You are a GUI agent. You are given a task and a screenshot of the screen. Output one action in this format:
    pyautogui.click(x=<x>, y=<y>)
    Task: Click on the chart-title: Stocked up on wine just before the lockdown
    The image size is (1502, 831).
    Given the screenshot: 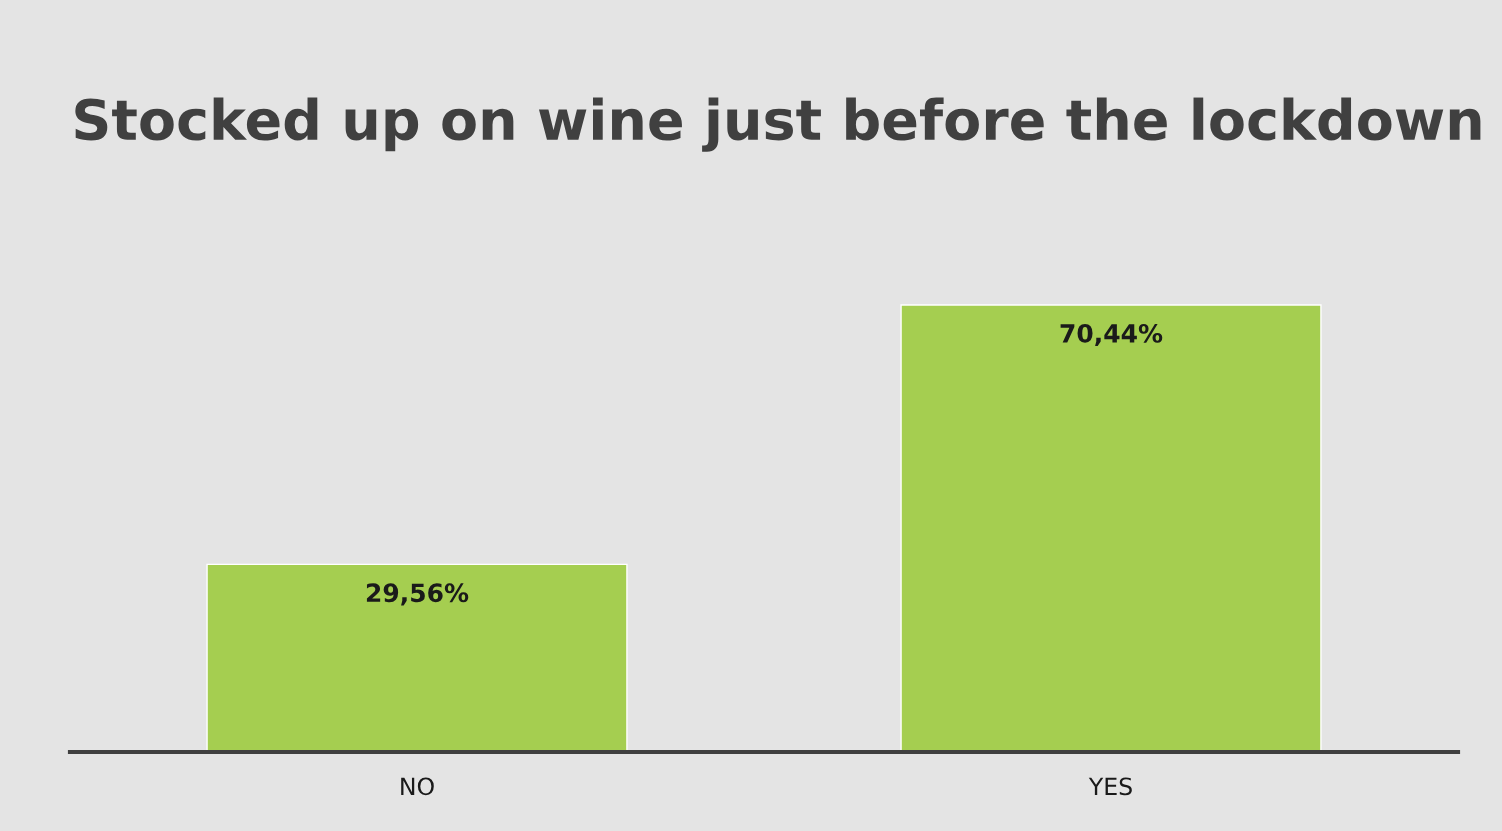 What is the action you would take?
    pyautogui.click(x=778, y=124)
    